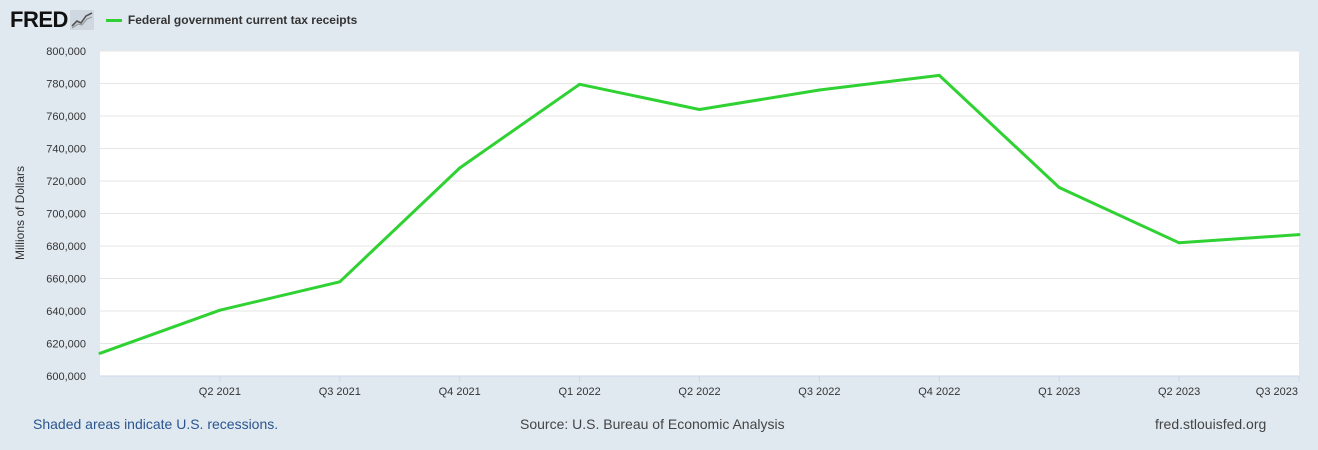  I want to click on y-tick-label: 780,000, so click(66, 85).